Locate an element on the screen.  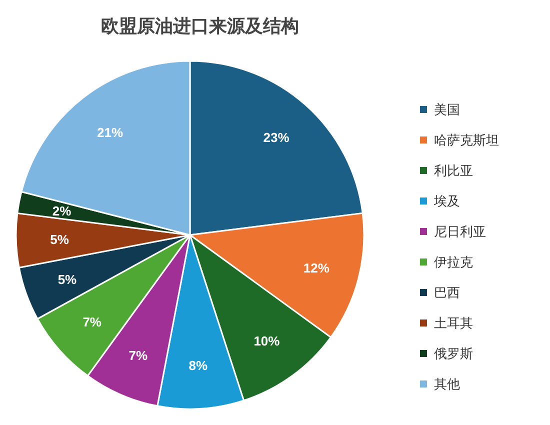
data-label: 10% is located at coordinates (267, 341).